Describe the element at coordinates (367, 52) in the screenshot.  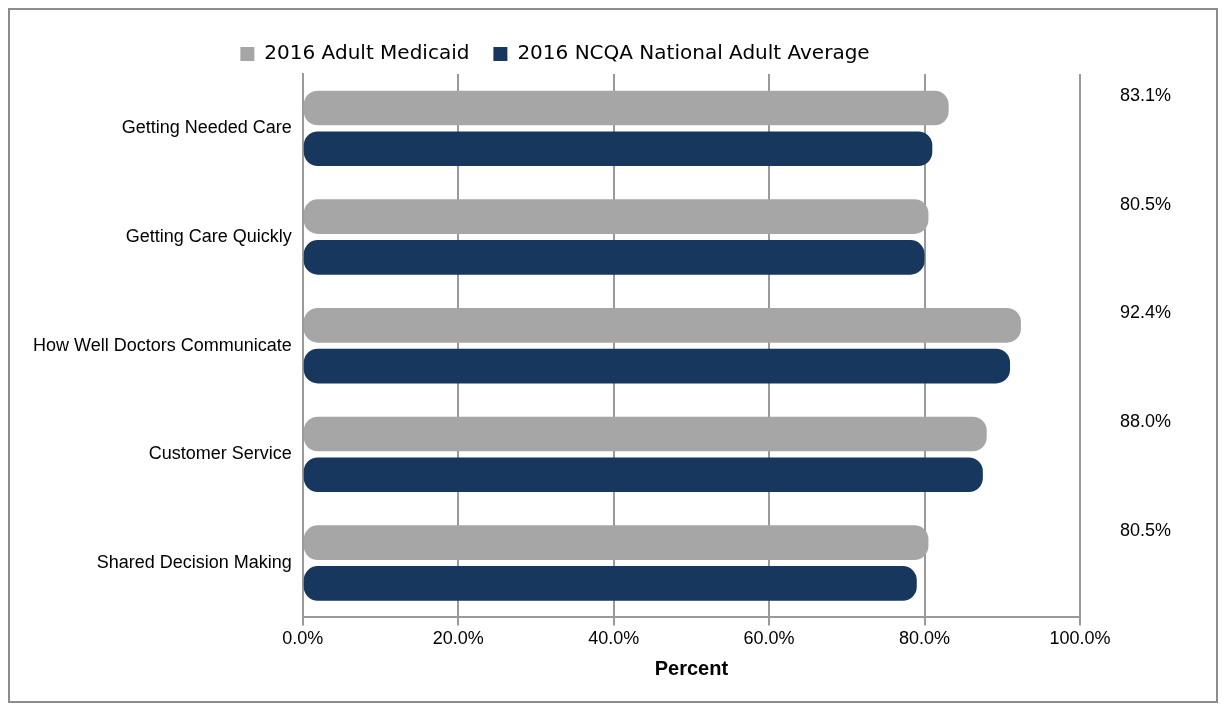
I see `legend-label: 2016 Adult Medicaid` at that location.